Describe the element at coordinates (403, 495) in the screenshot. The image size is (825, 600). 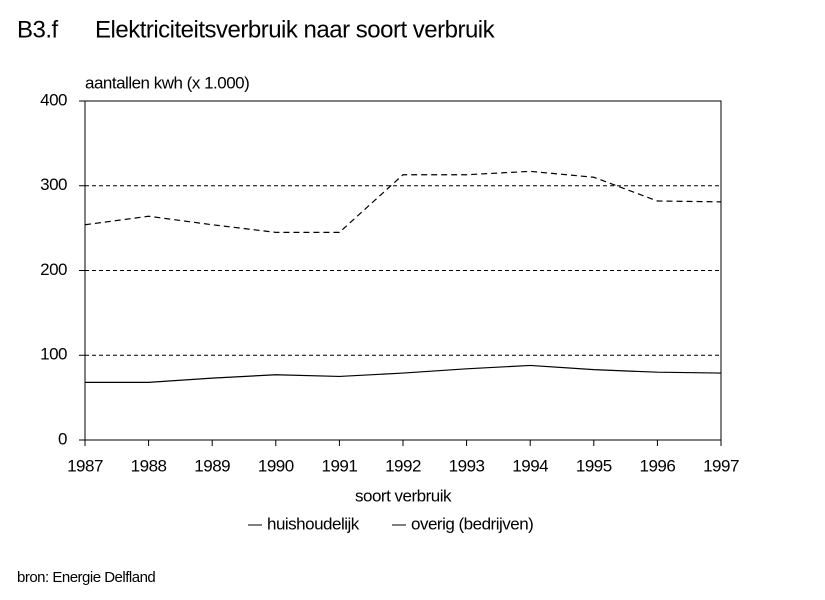
I see `x-axis-label: soort verbruik` at that location.